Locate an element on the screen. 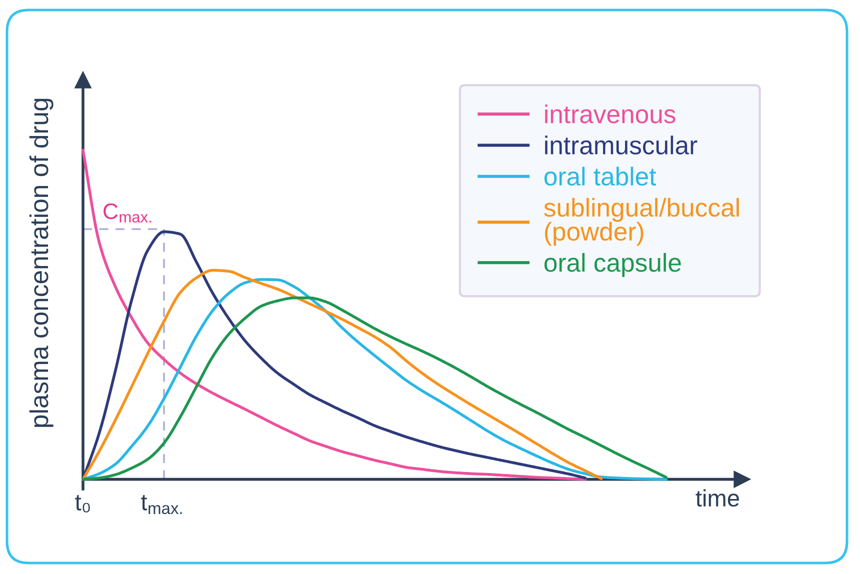 The height and width of the screenshot is (574, 860). x-tick-label: t₀ is located at coordinates (82, 503).